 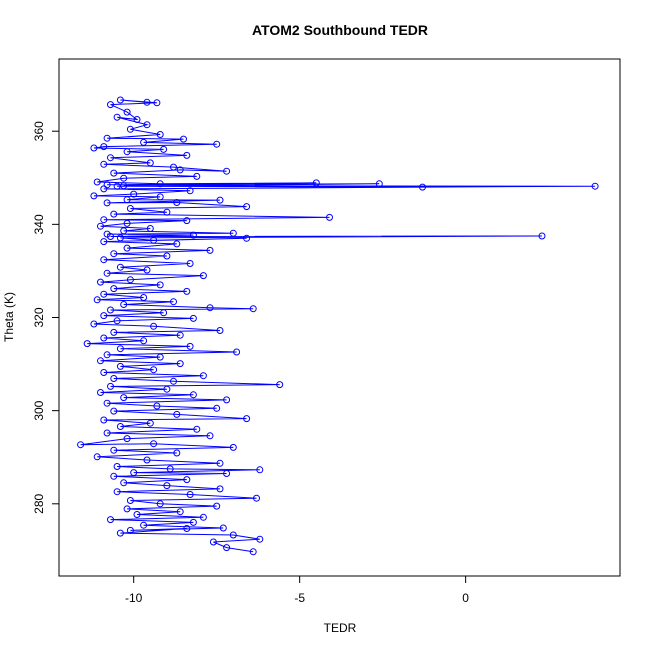 I want to click on y-tick-label: 360, so click(x=39, y=131).